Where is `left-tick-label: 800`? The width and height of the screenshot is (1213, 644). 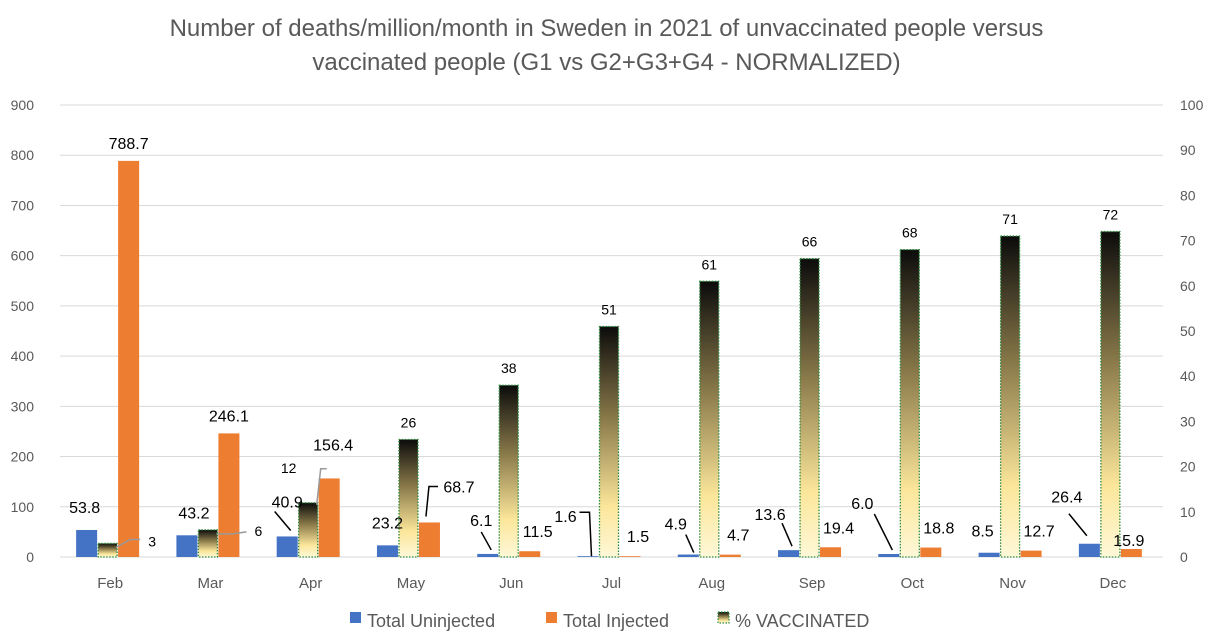
left-tick-label: 800 is located at coordinates (23, 155).